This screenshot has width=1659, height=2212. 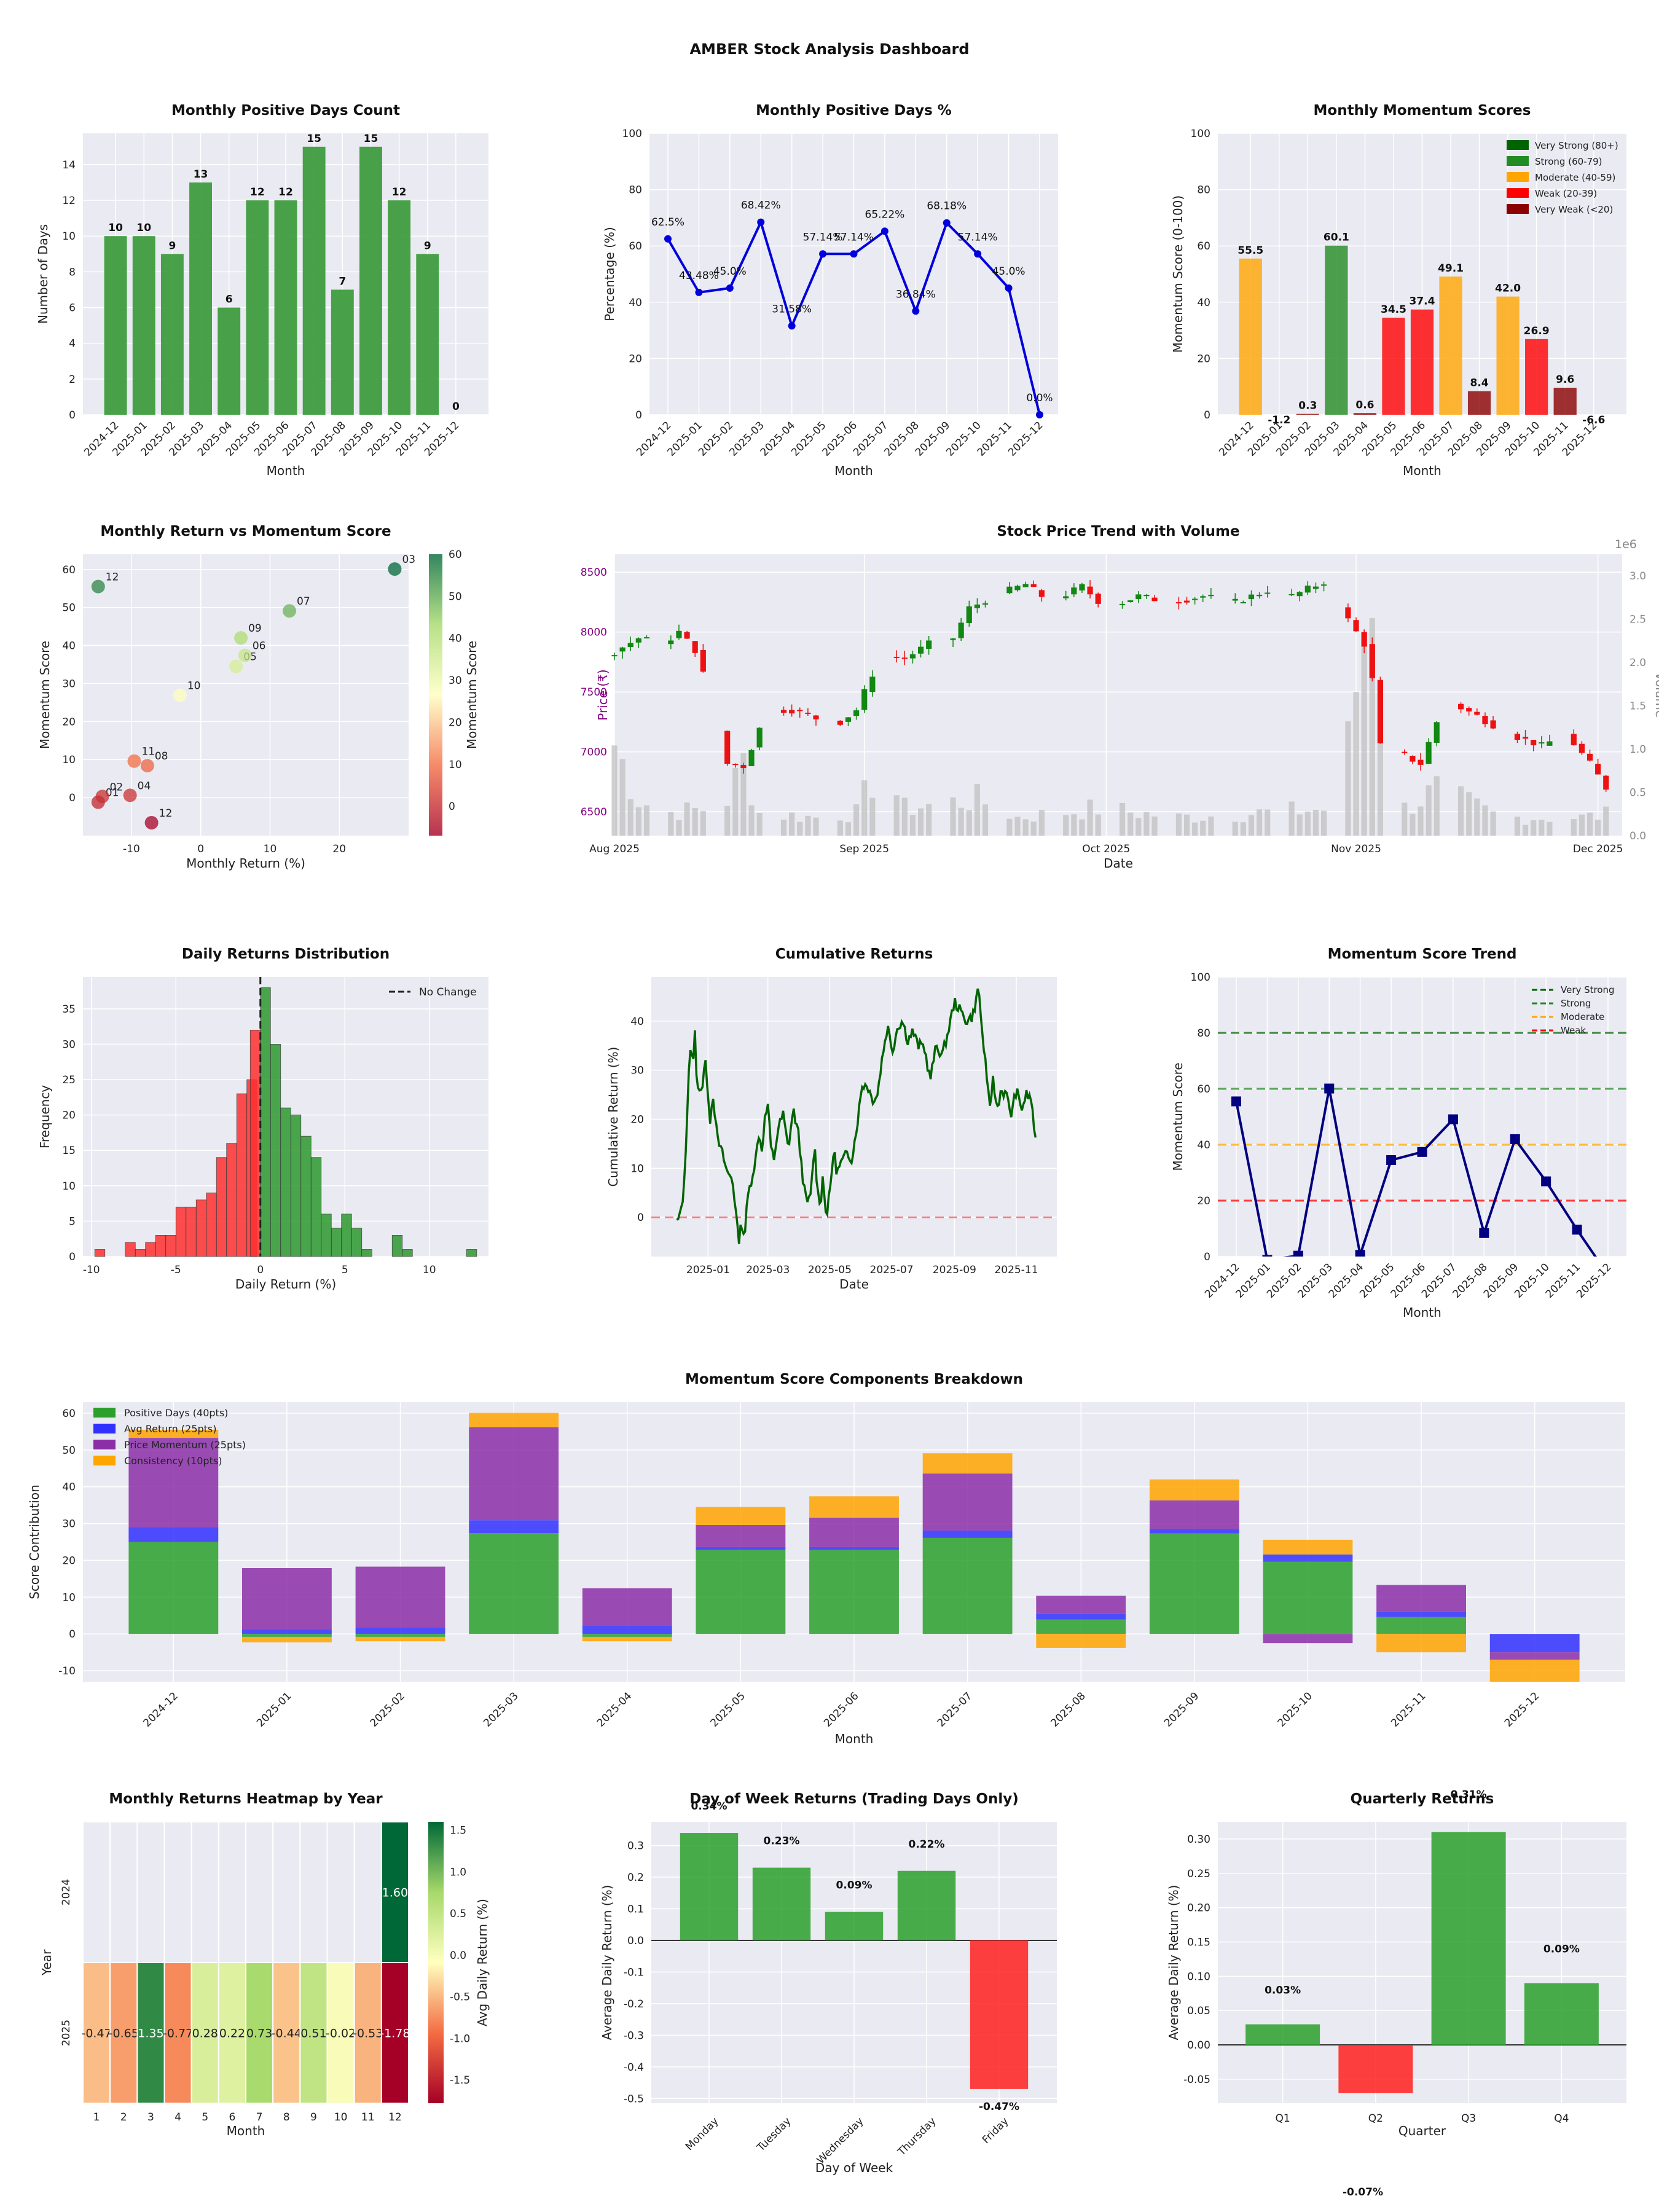 I want to click on returns-distribution-ytick-label: 30, so click(x=69, y=1044).